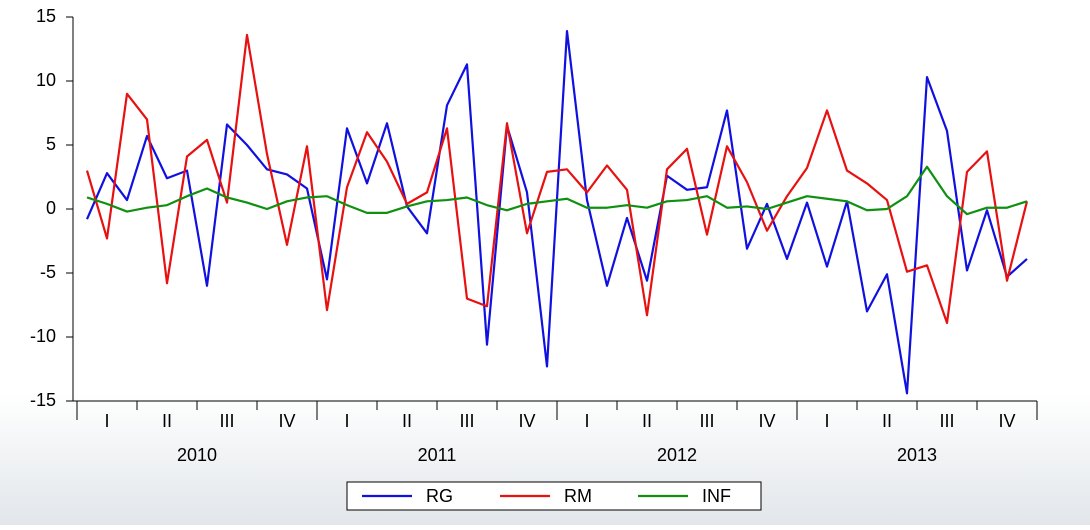 This screenshot has height=530, width=1090. What do you see at coordinates (48, 272) in the screenshot?
I see `y-tick-label: -5` at bounding box center [48, 272].